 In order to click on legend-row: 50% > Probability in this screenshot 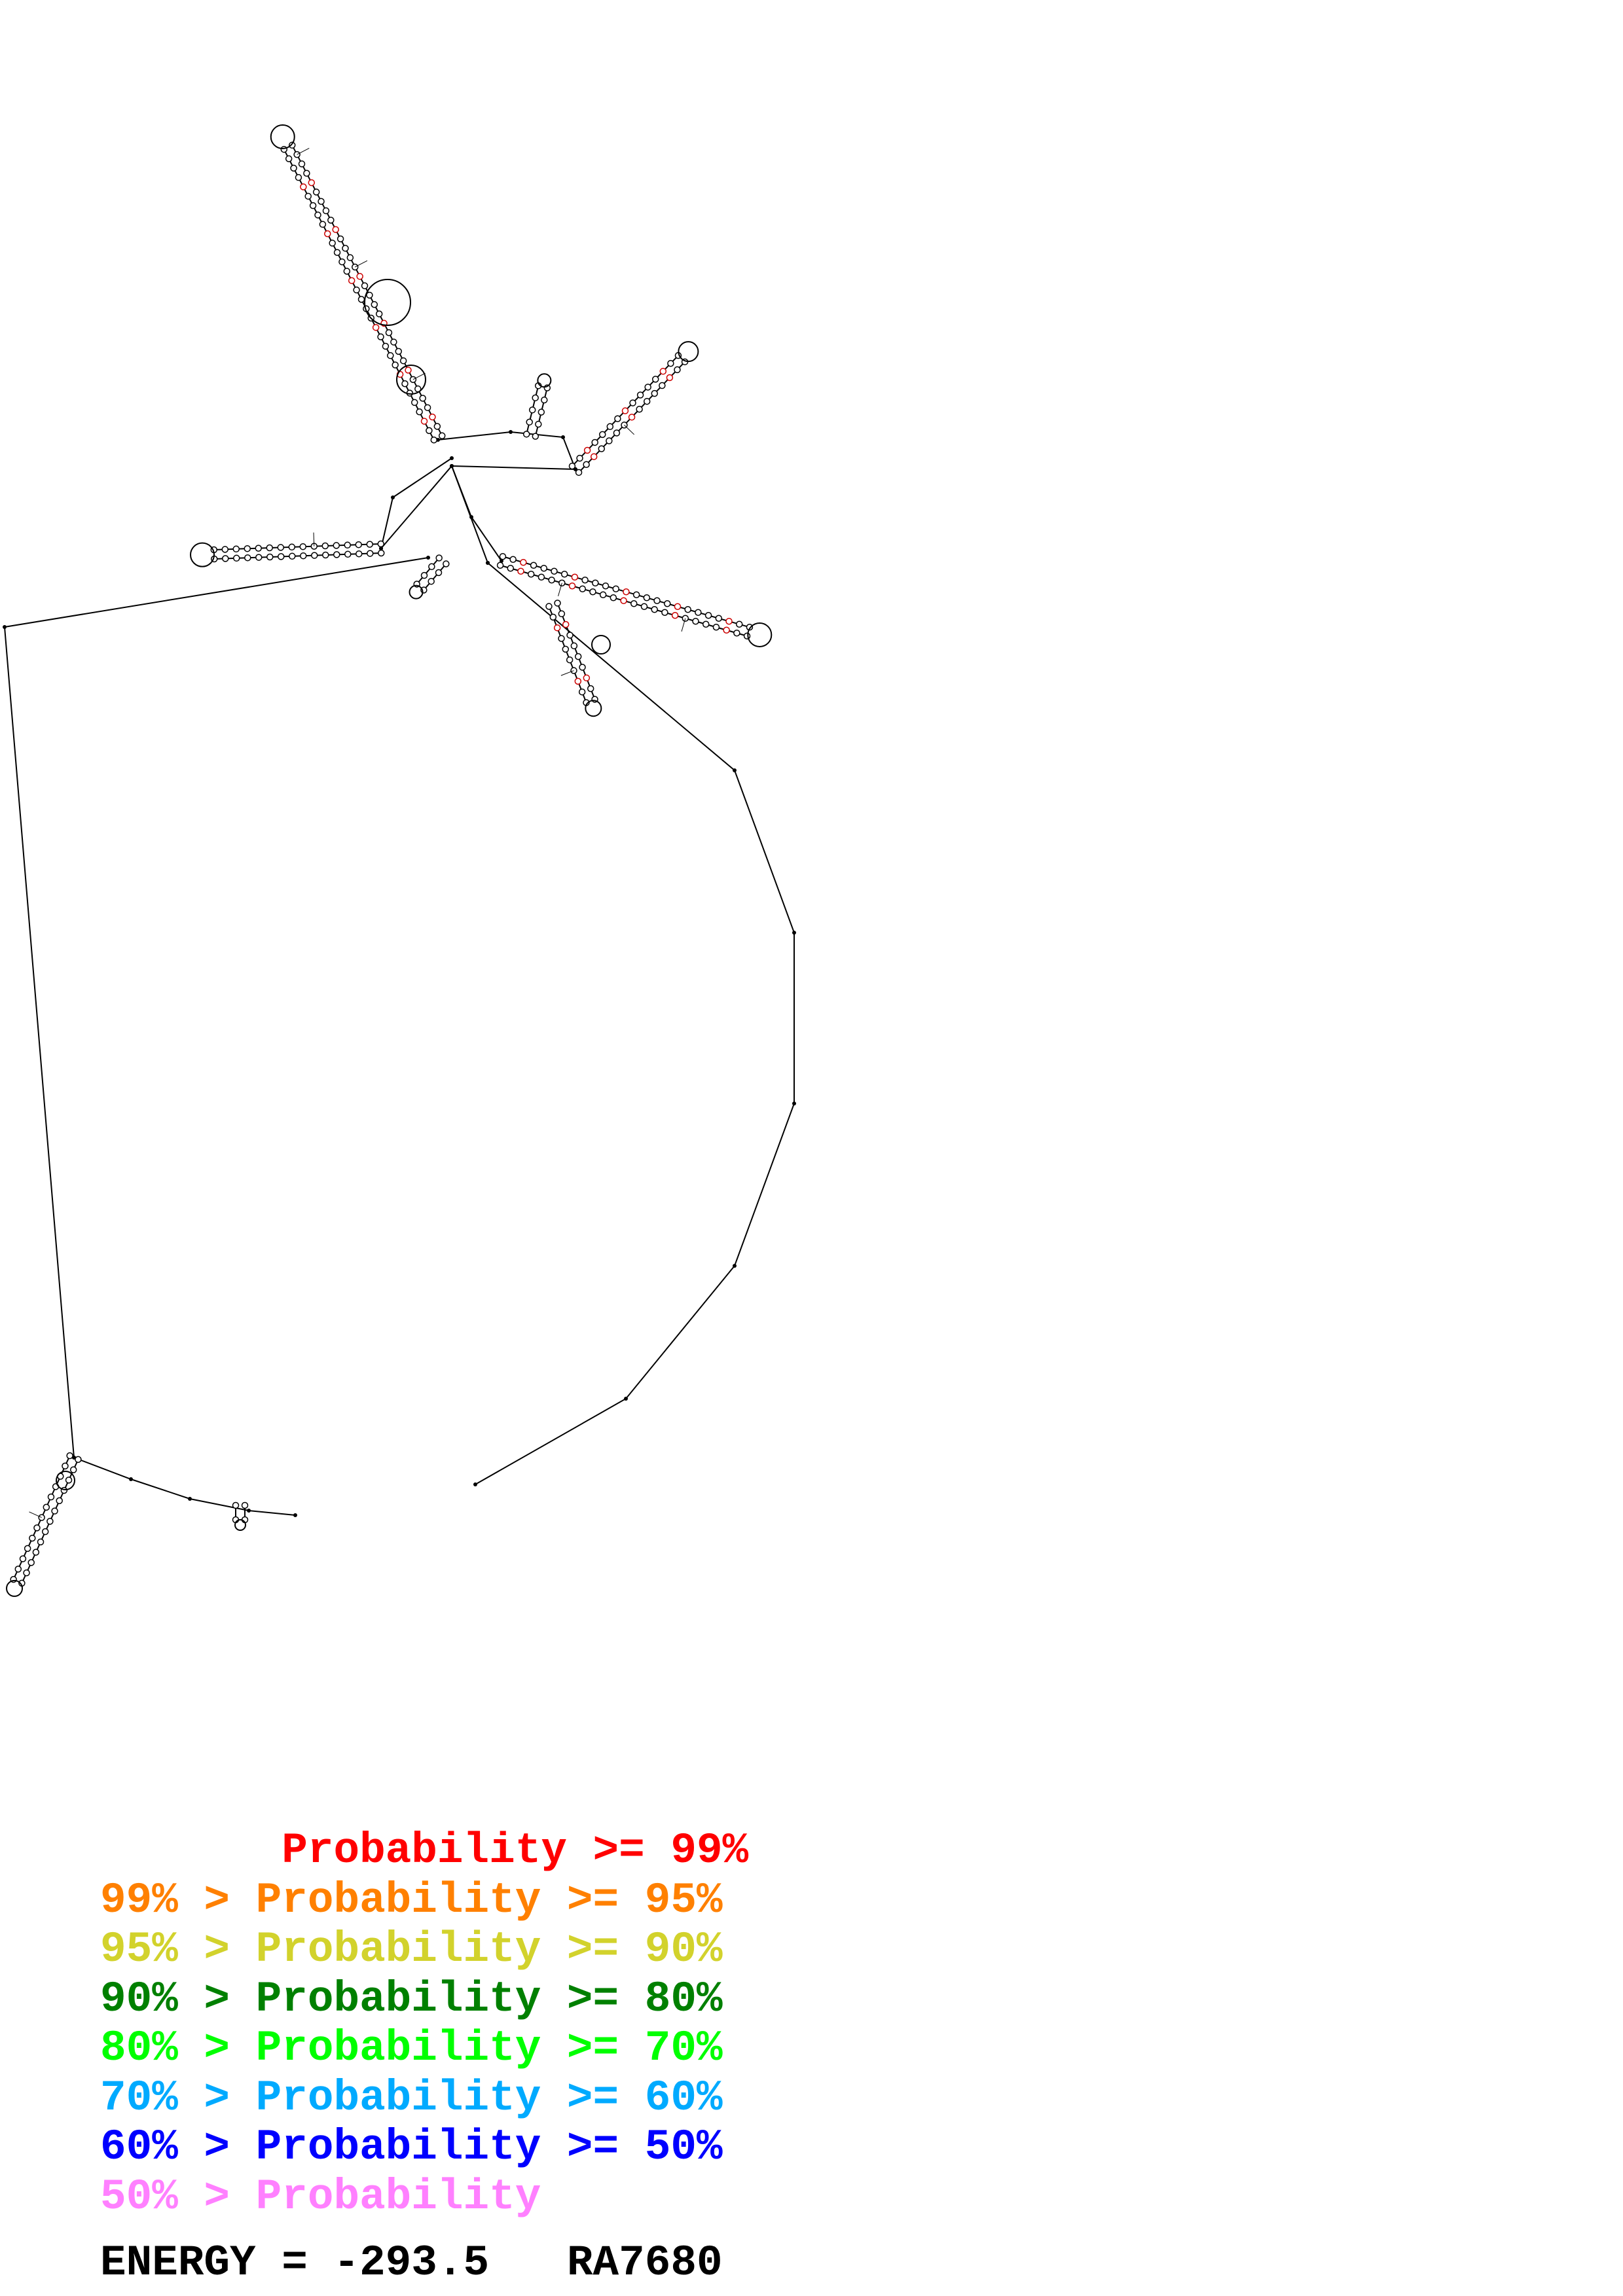, I will do `click(320, 2196)`.